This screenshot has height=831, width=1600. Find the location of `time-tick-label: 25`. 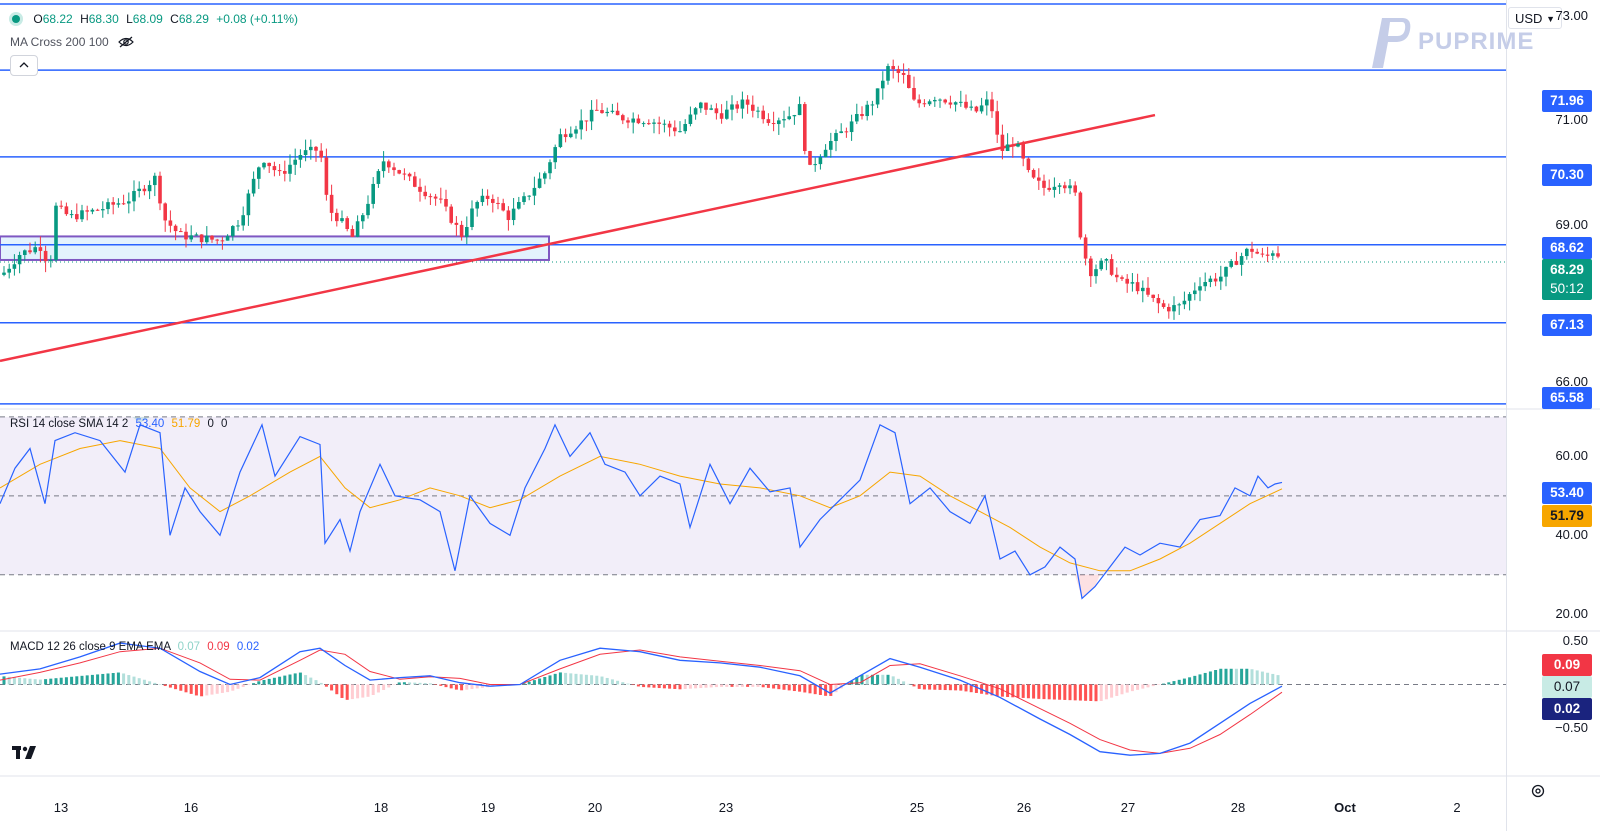

time-tick-label: 25 is located at coordinates (917, 807).